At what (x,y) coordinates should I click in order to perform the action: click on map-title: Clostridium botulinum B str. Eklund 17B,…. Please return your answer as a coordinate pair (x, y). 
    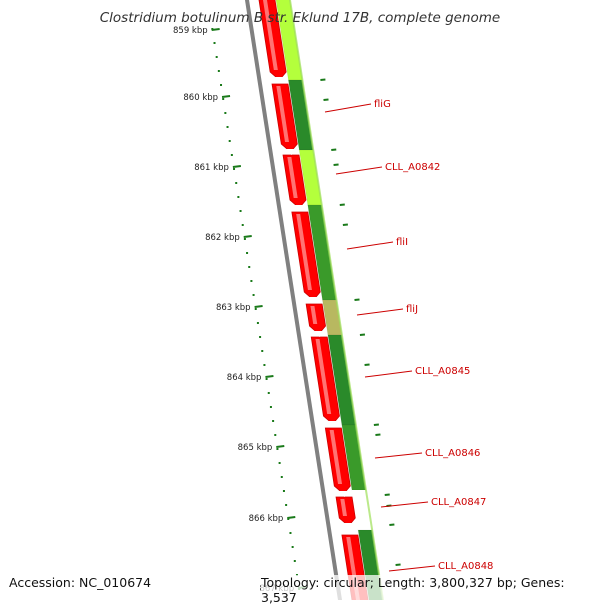
    Looking at the image, I should click on (300, 18).